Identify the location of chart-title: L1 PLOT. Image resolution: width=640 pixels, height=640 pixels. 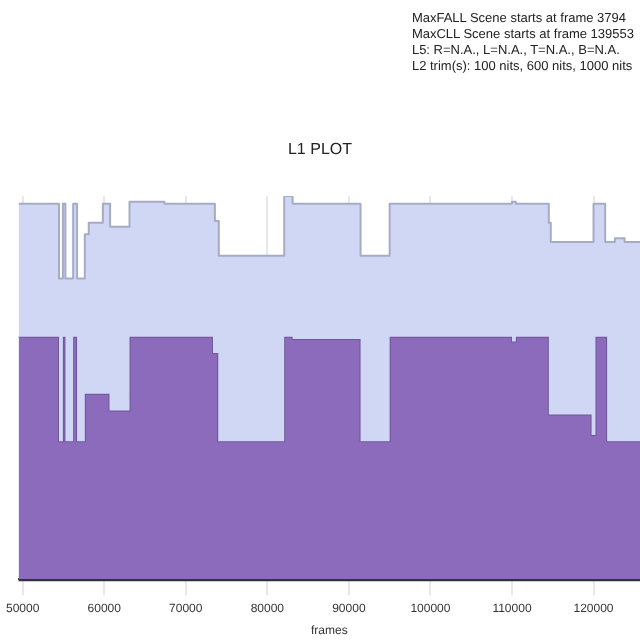
(319, 149).